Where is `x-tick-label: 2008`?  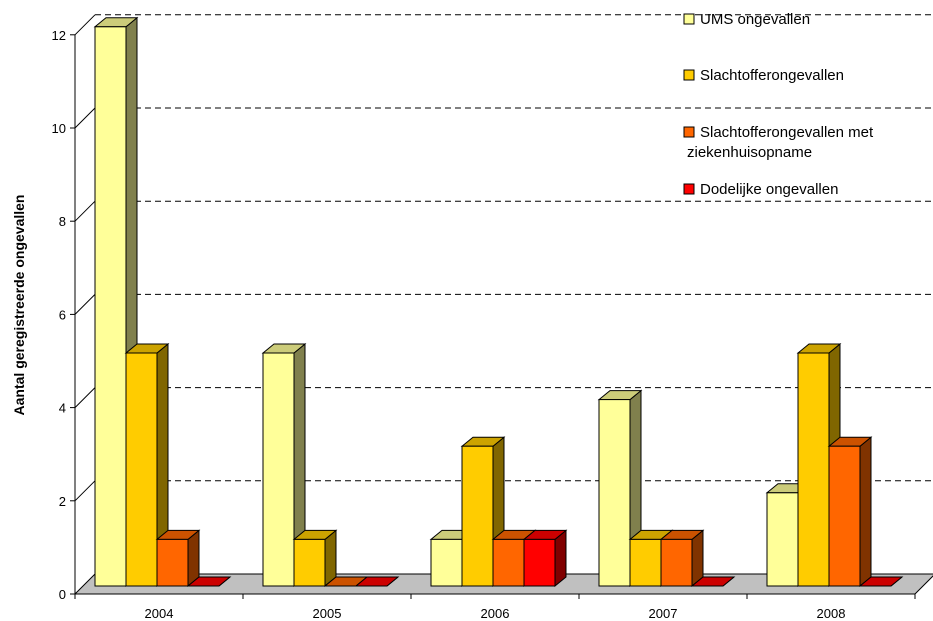
x-tick-label: 2008 is located at coordinates (831, 613).